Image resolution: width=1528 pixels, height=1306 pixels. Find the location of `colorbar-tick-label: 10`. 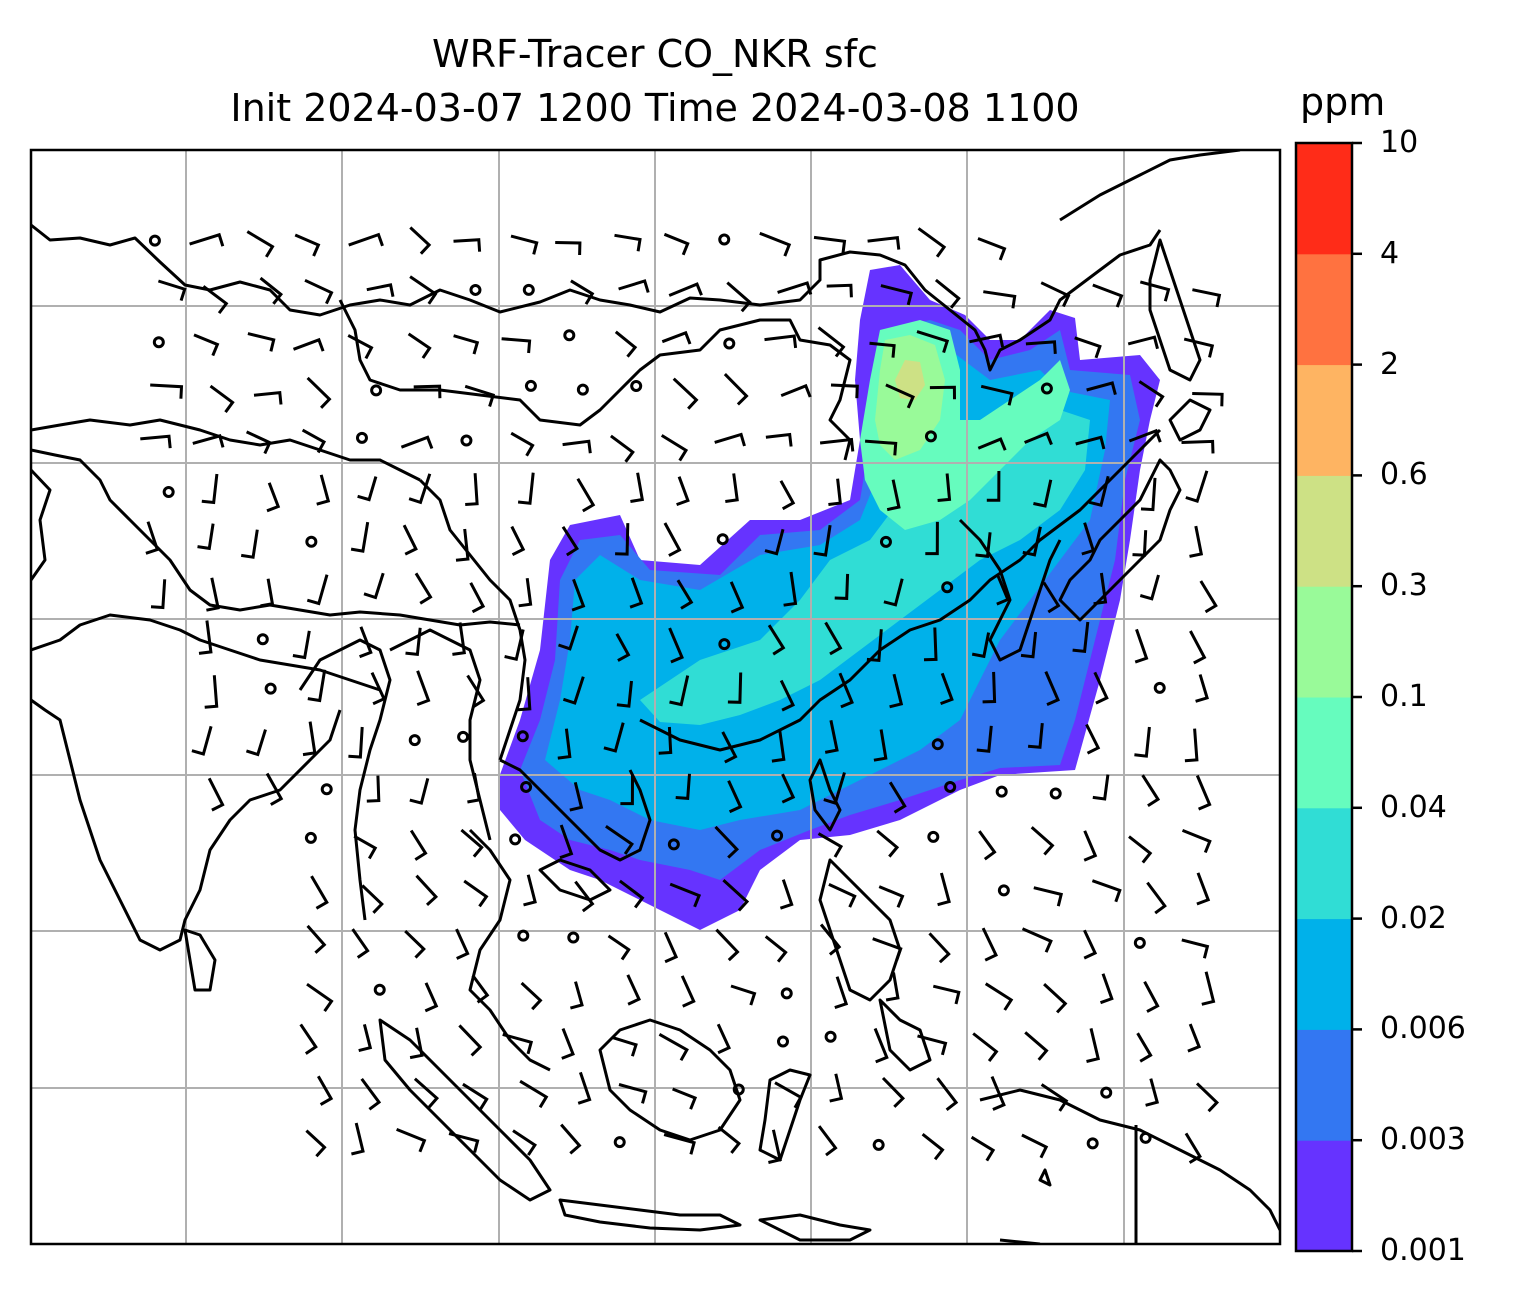

colorbar-tick-label: 10 is located at coordinates (1399, 142).